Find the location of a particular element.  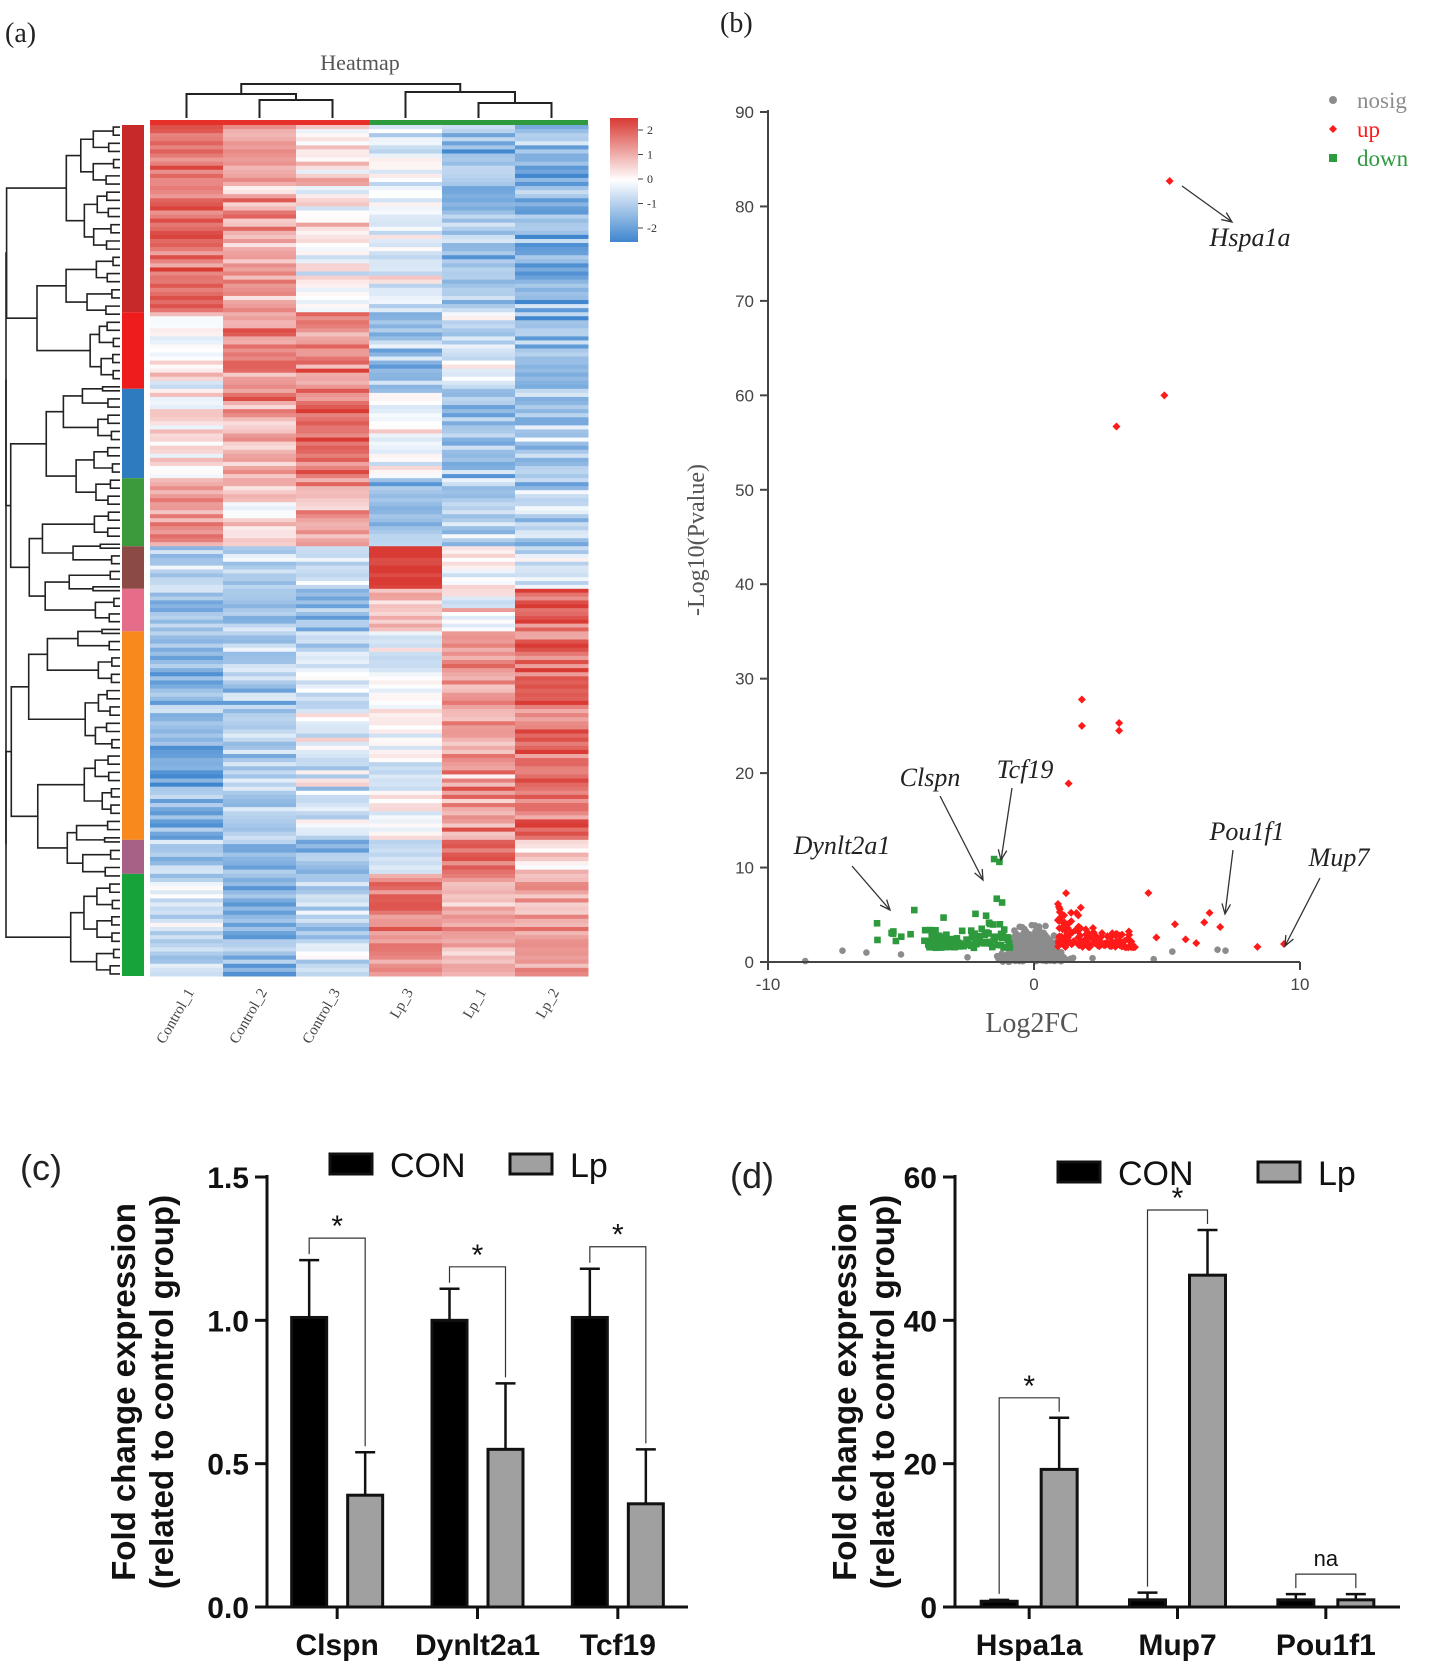

dendrogram-branch is located at coordinates (115, 809).